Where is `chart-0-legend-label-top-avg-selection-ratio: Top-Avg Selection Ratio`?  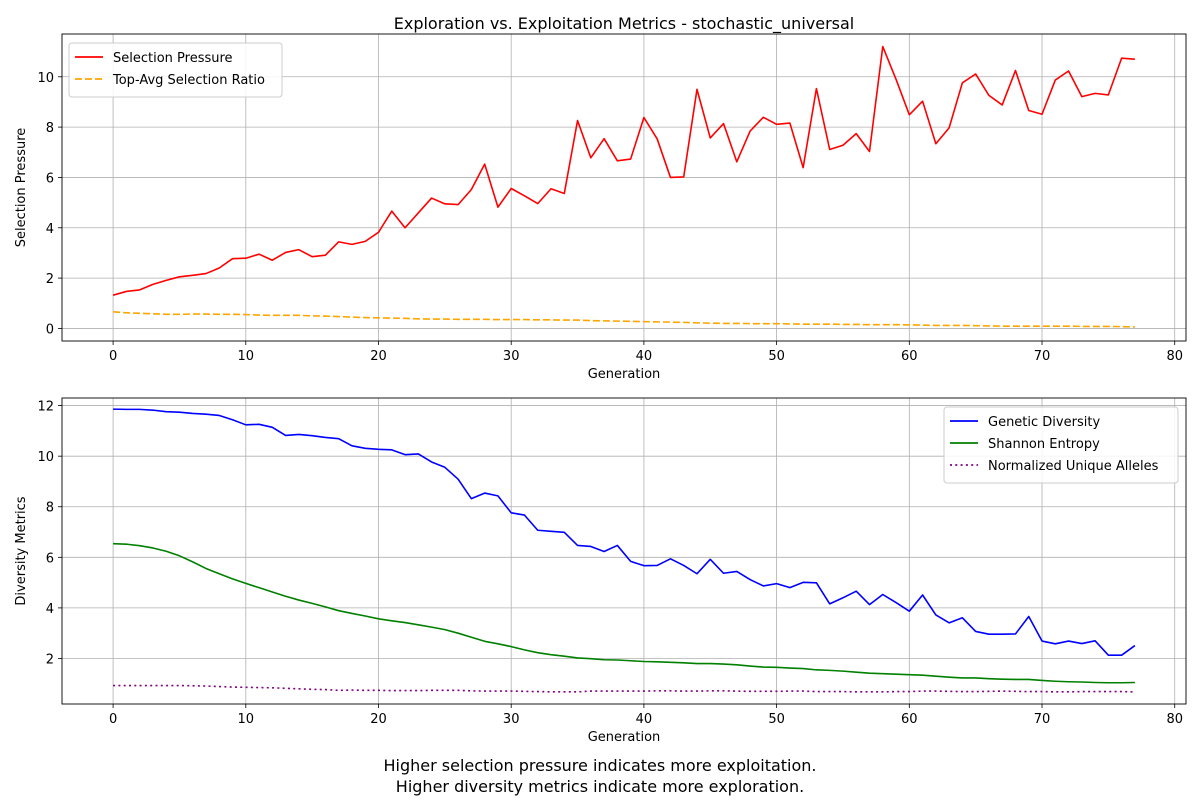
chart-0-legend-label-top-avg-selection-ratio: Top-Avg Selection Ratio is located at coordinates (188, 80).